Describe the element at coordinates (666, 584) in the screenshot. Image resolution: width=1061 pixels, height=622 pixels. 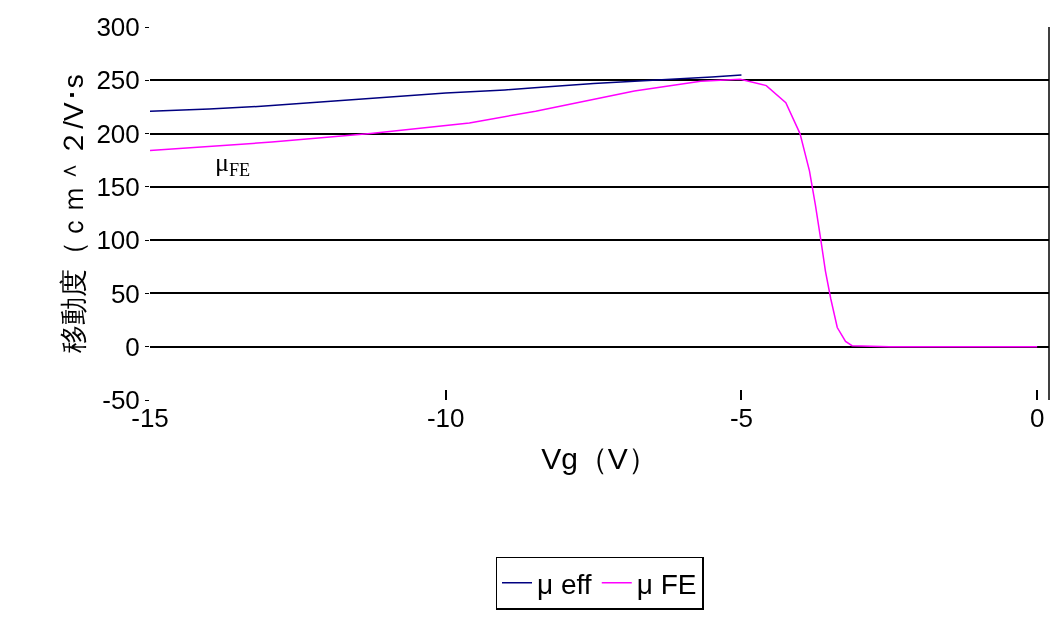
I see `legend-label: μ FE` at that location.